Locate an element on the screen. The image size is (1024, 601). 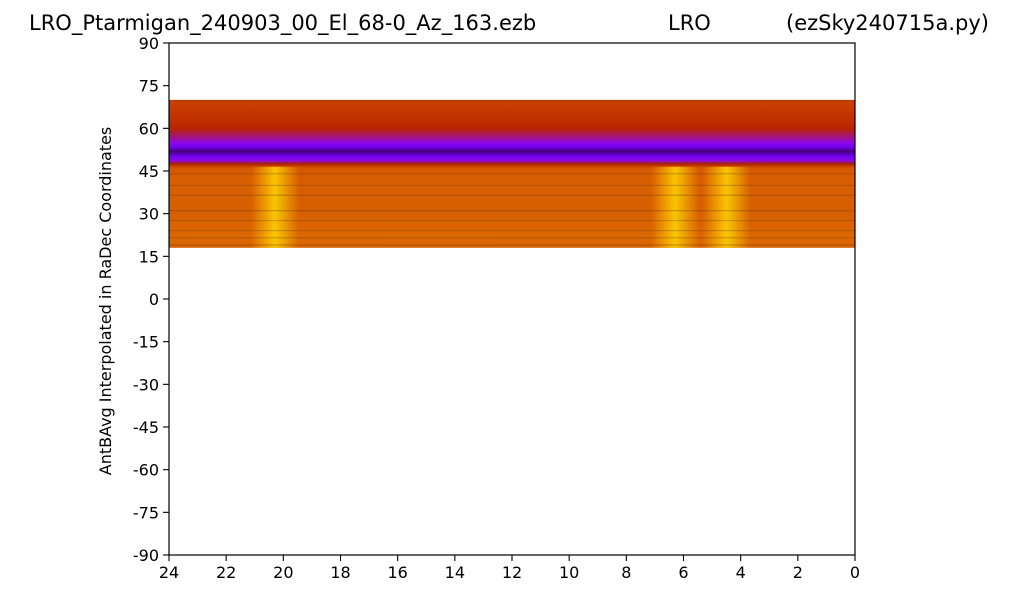
y-tick-label: 30 is located at coordinates (149, 214).